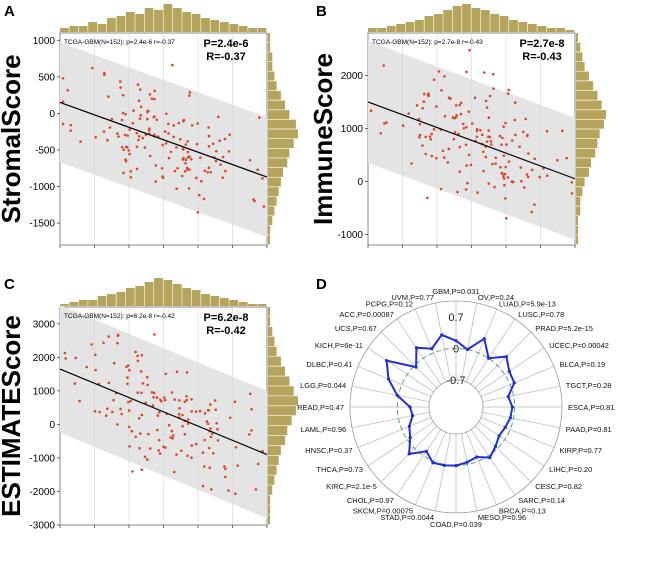  What do you see at coordinates (163, 139) in the screenshot?
I see `regression-line` at bounding box center [163, 139].